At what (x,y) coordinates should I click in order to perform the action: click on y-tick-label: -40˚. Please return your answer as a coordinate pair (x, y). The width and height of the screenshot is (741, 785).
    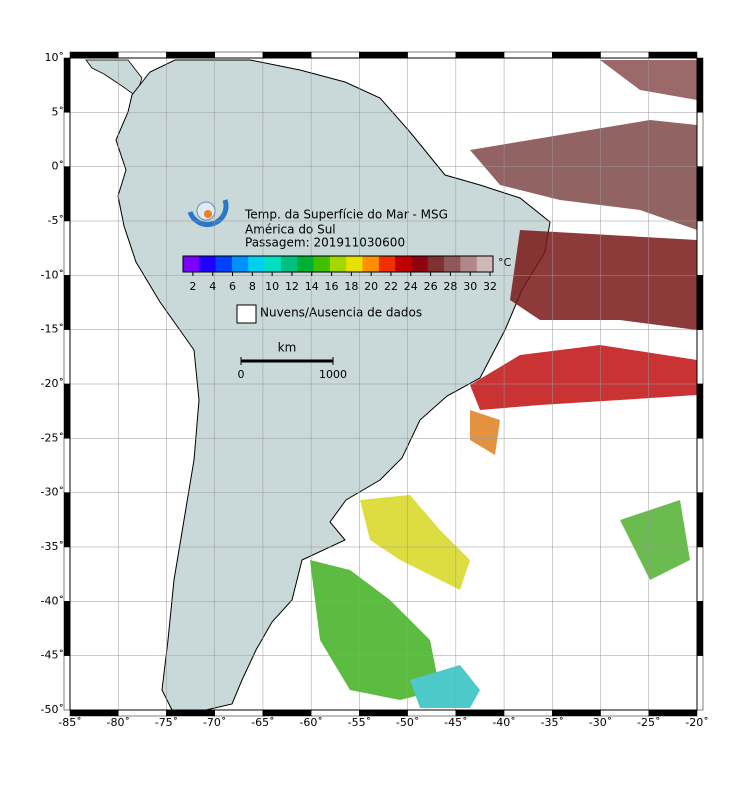
    Looking at the image, I should click on (52, 600).